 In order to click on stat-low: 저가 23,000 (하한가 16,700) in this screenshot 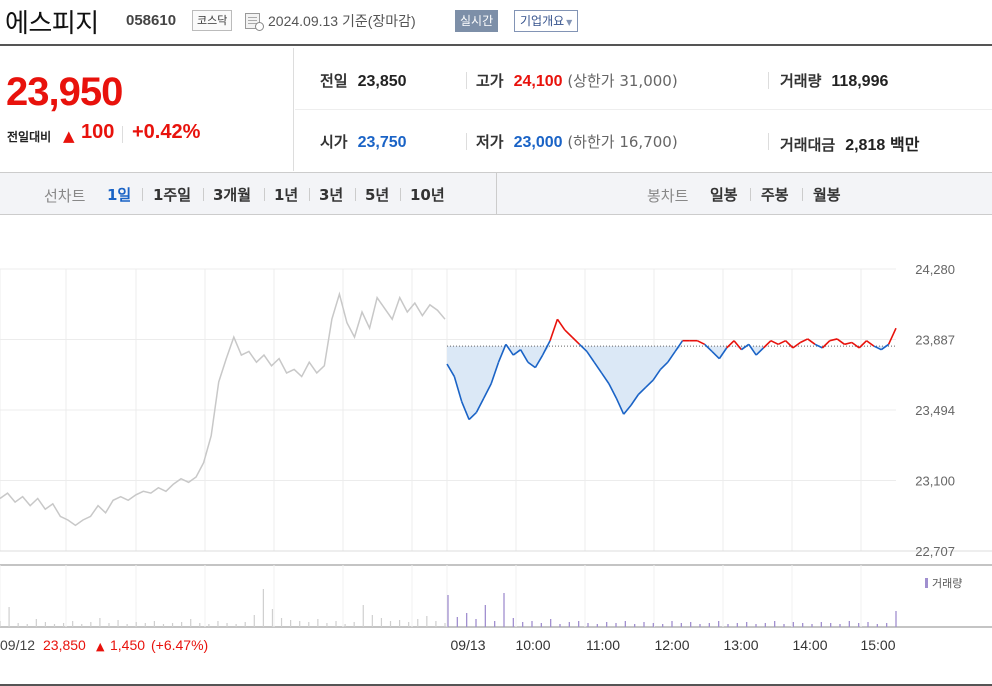, I will do `click(577, 141)`.